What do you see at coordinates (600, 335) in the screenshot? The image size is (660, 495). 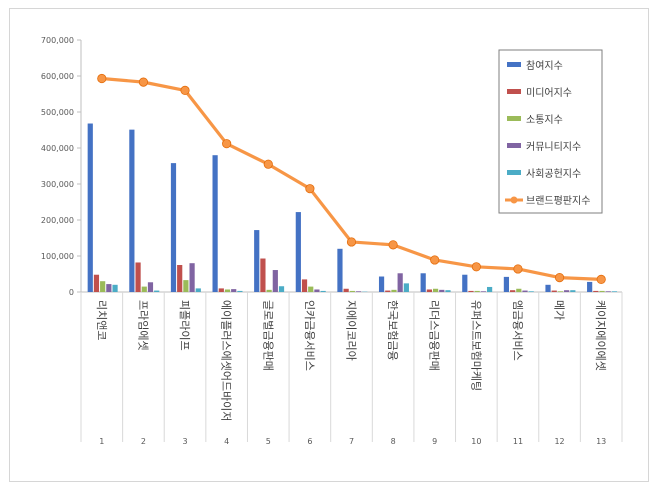 I see `category-label: 케이지에이에셋` at bounding box center [600, 335].